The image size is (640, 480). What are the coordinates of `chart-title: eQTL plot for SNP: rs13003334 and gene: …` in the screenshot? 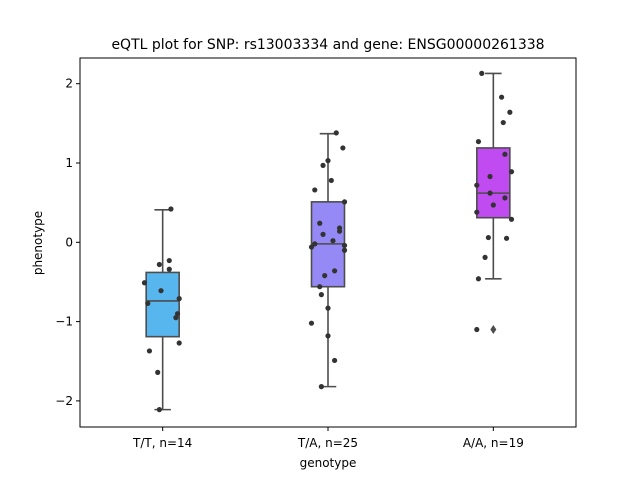 It's located at (327, 45).